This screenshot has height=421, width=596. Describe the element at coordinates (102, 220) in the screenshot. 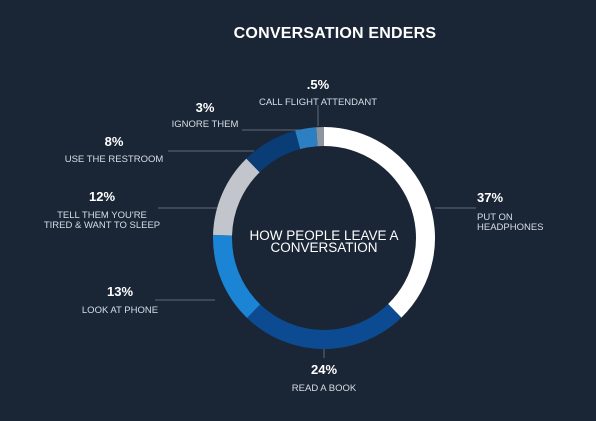

I see `category-label-tell-them-you-re-tired-want-to-sleep: TELL THEM YOU'RE TIRED & WANT TO SLEEP` at that location.